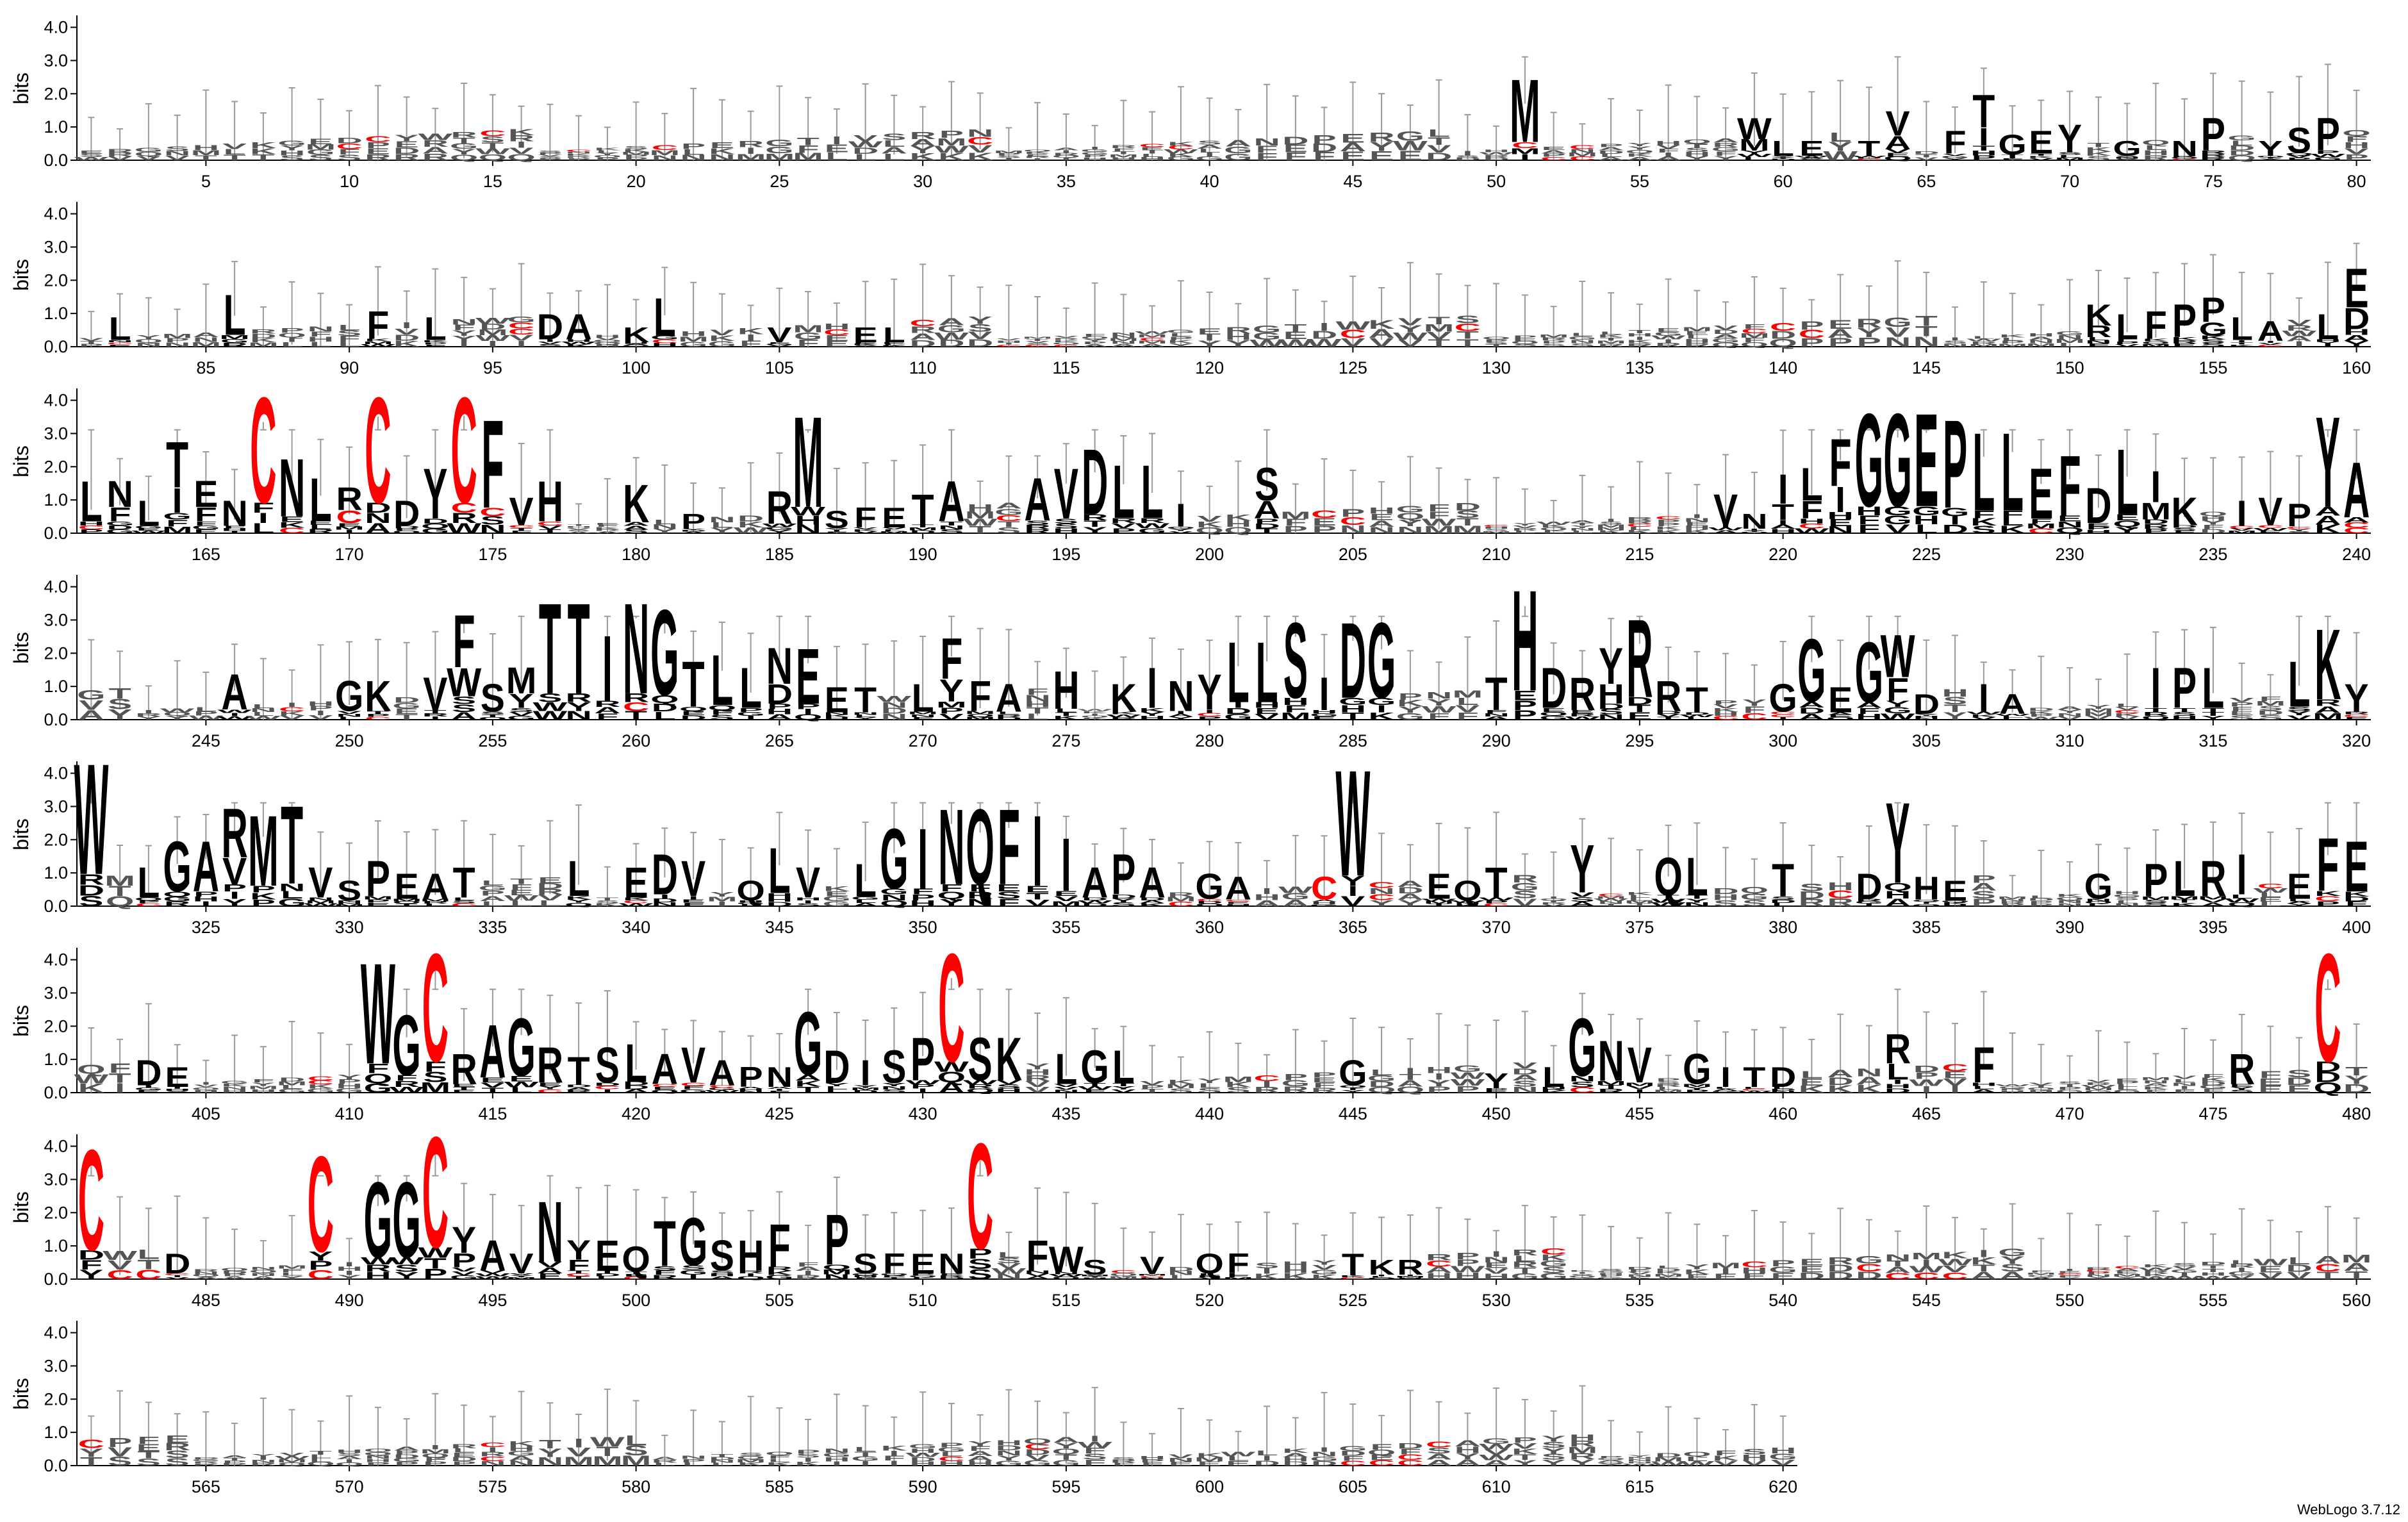 This screenshot has width=2408, height=1522. Describe the element at coordinates (206, 554) in the screenshot. I see `x-tick-label: 165` at that location.